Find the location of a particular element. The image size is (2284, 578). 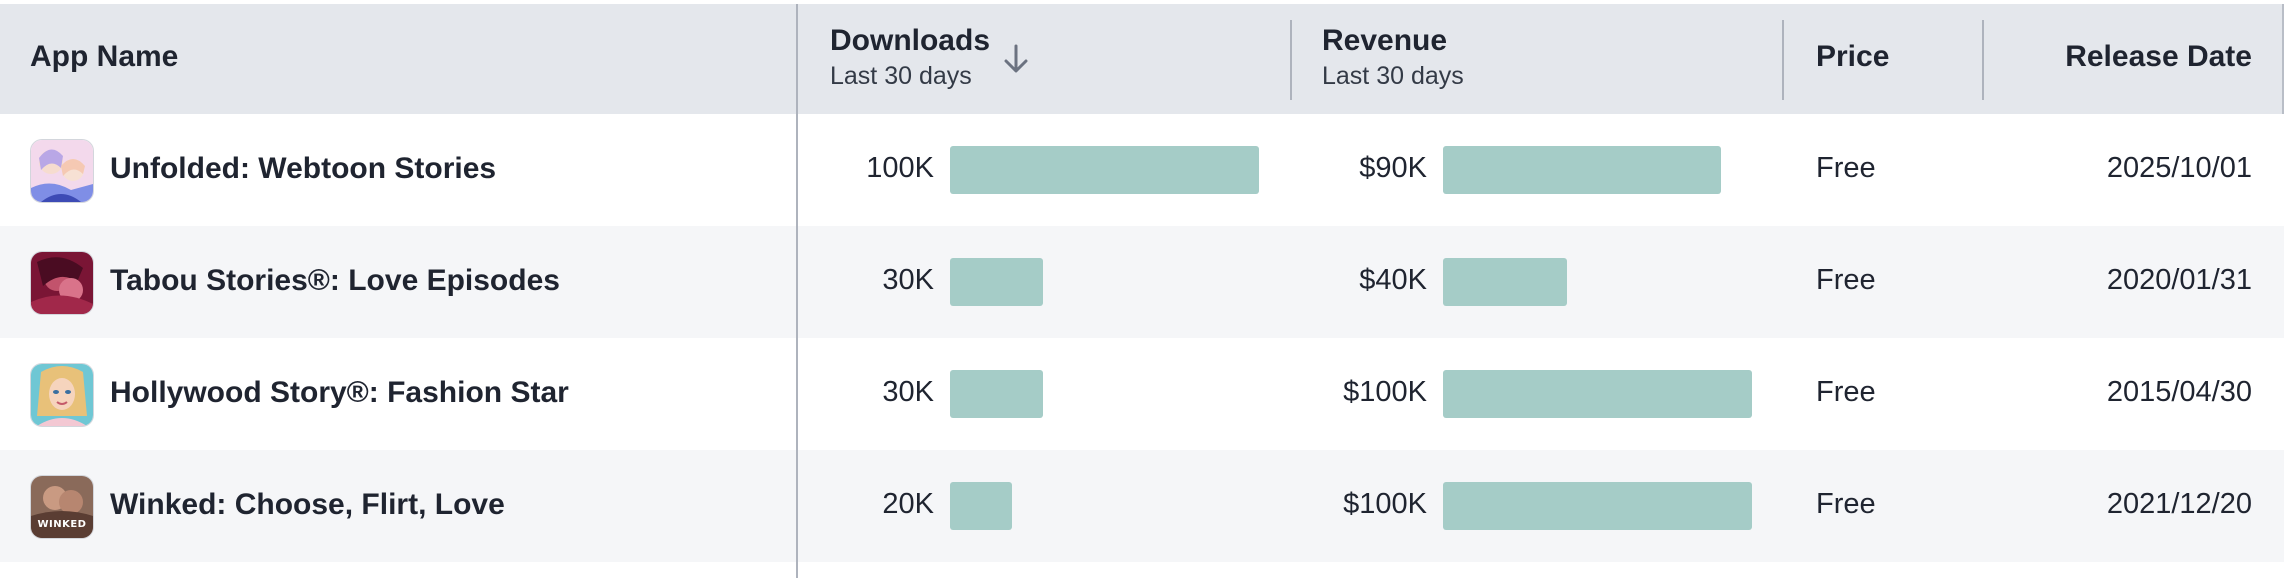

header-revenue-sub: Last 30 days is located at coordinates (1393, 76).